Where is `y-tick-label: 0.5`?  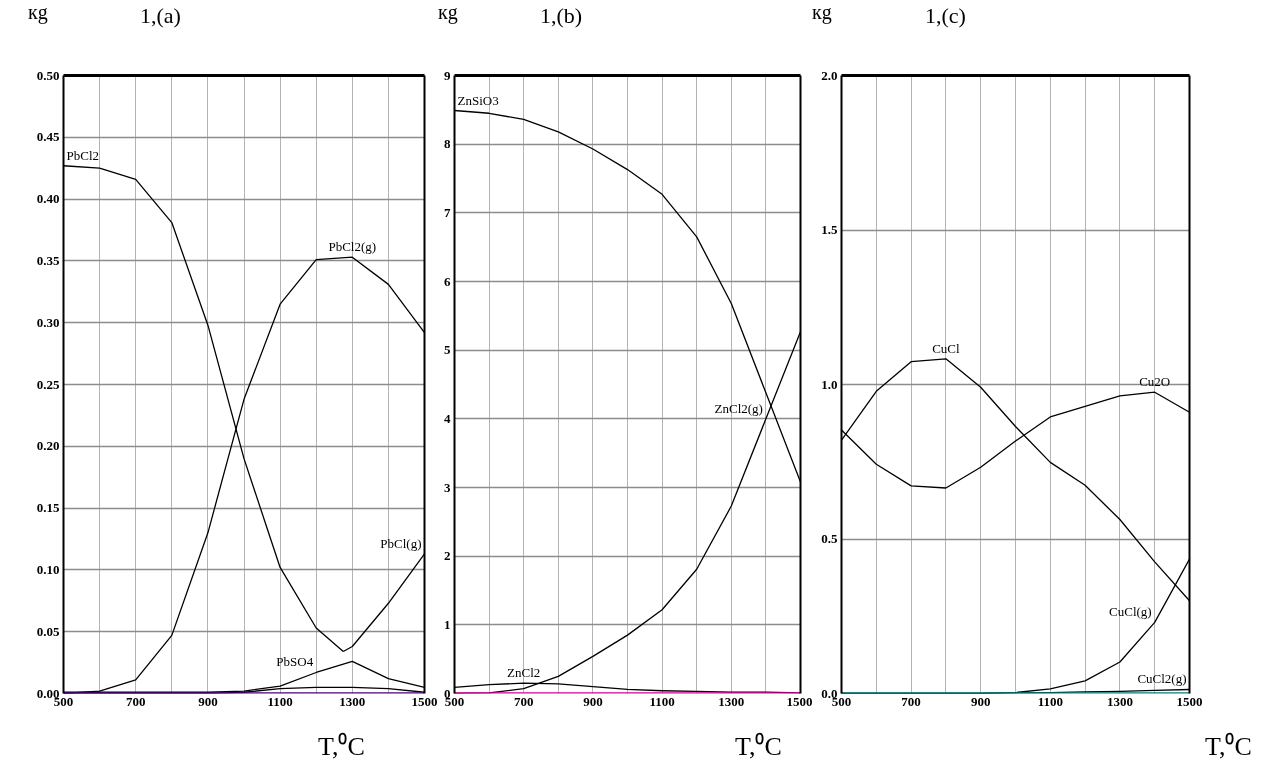 y-tick-label: 0.5 is located at coordinates (829, 538).